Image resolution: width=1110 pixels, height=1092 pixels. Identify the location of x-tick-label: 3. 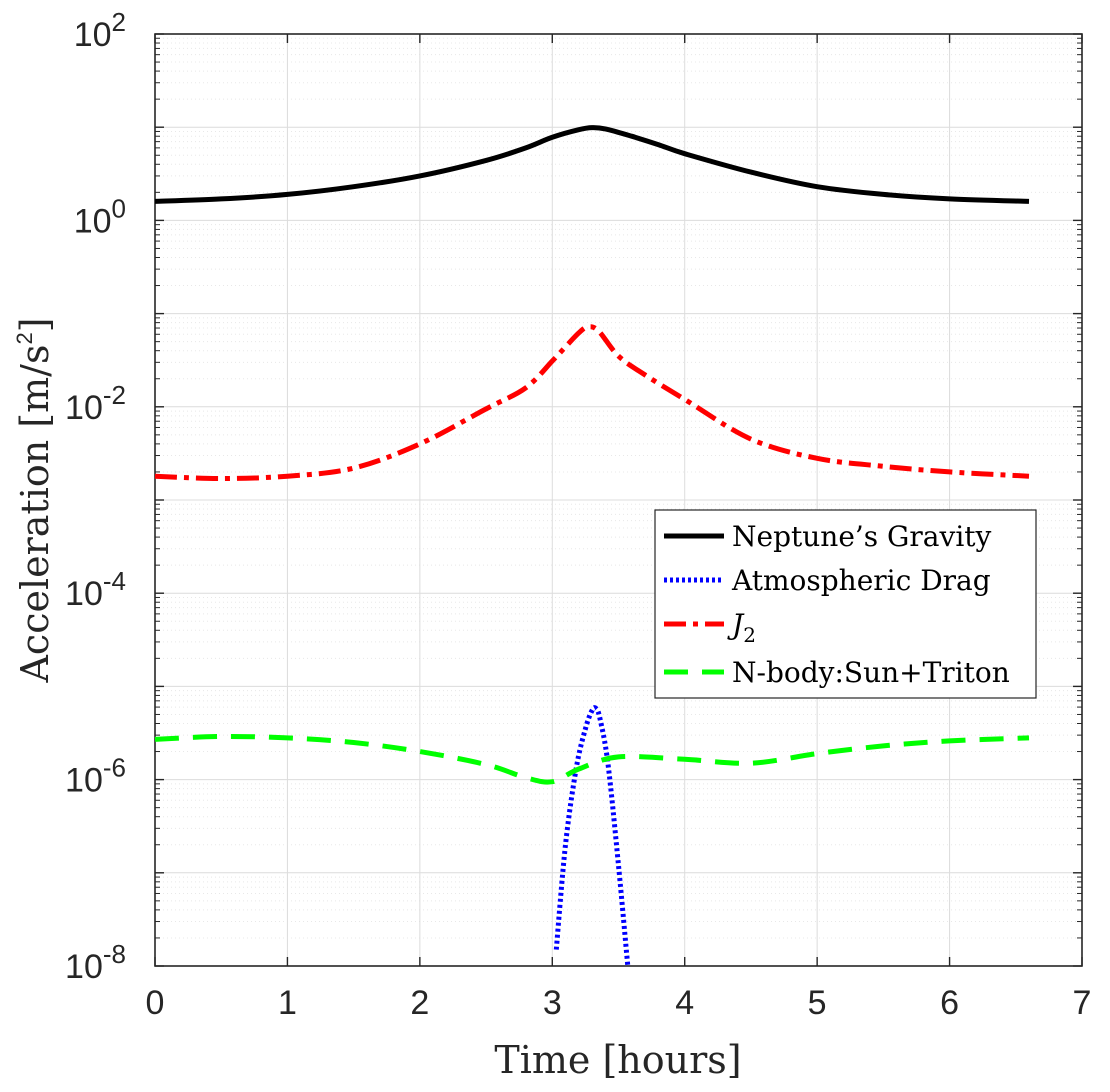
(552, 1003).